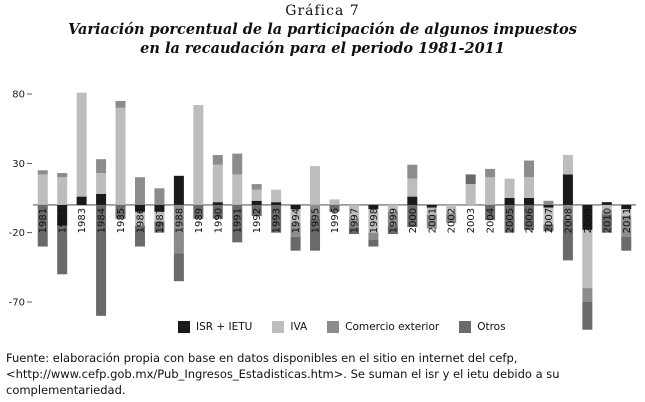  I want to click on bar-2007-isr-ietu, so click(548, 206).